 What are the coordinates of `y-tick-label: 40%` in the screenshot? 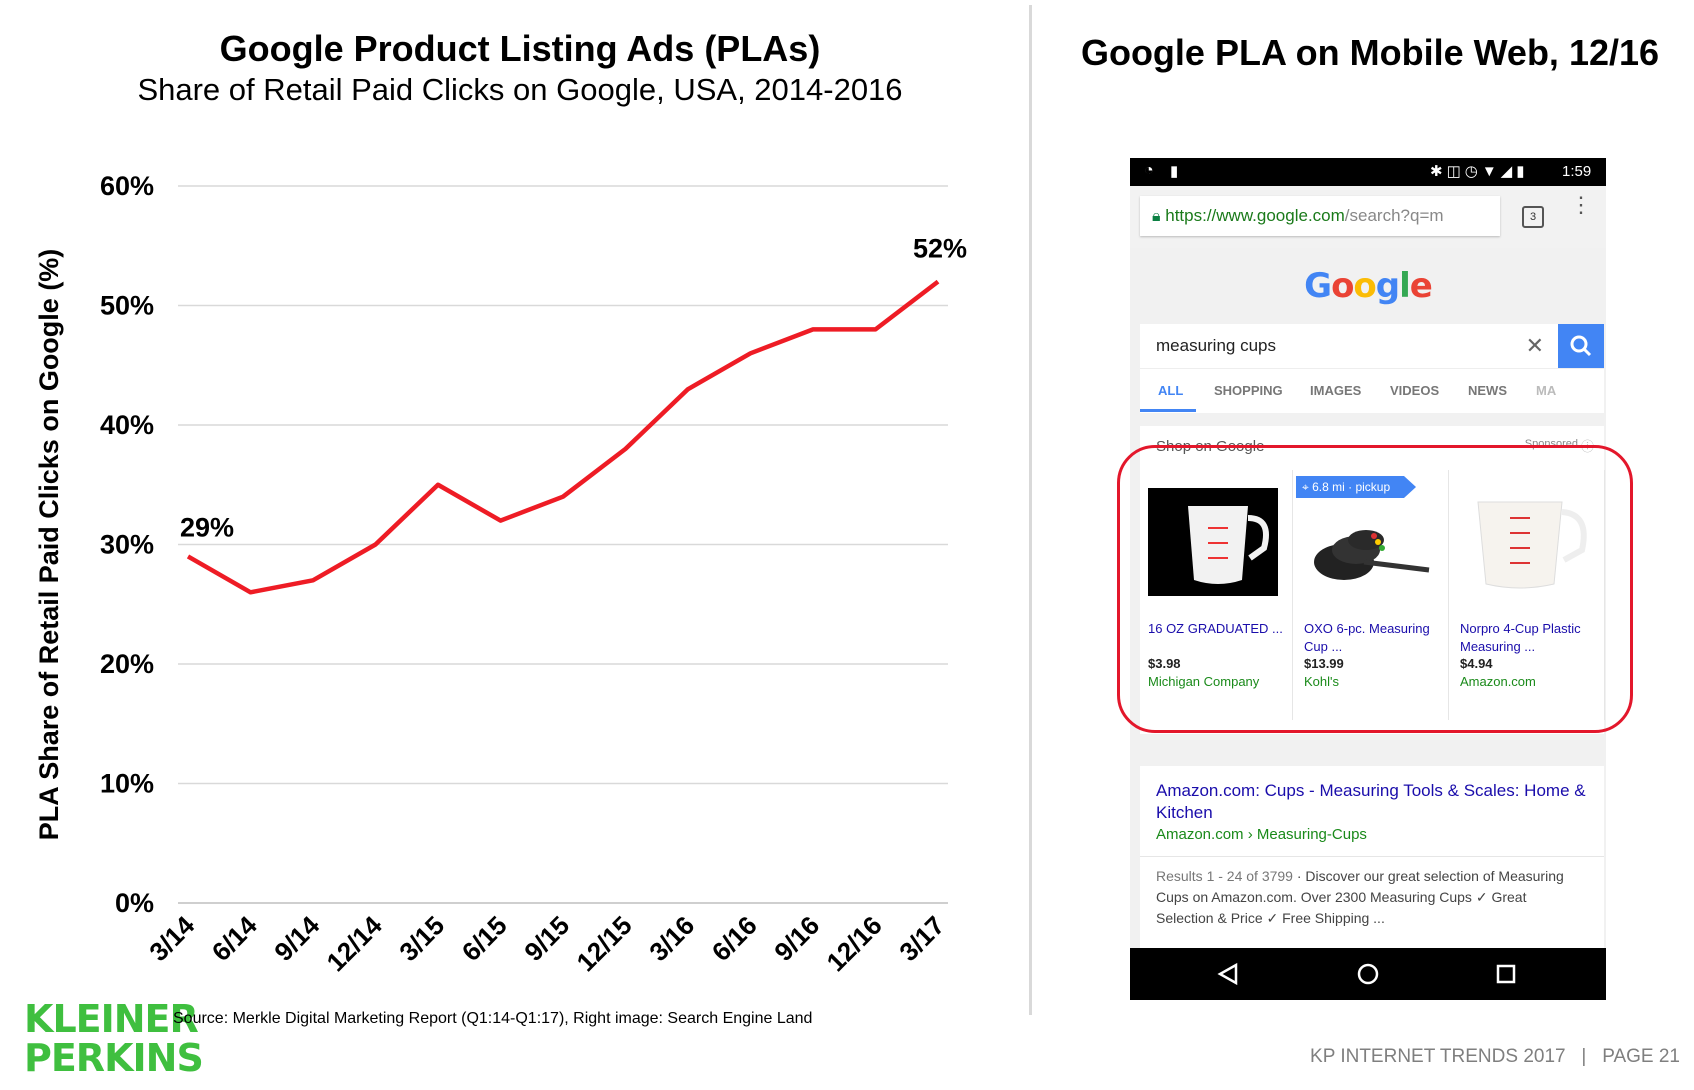 It's located at (127, 425).